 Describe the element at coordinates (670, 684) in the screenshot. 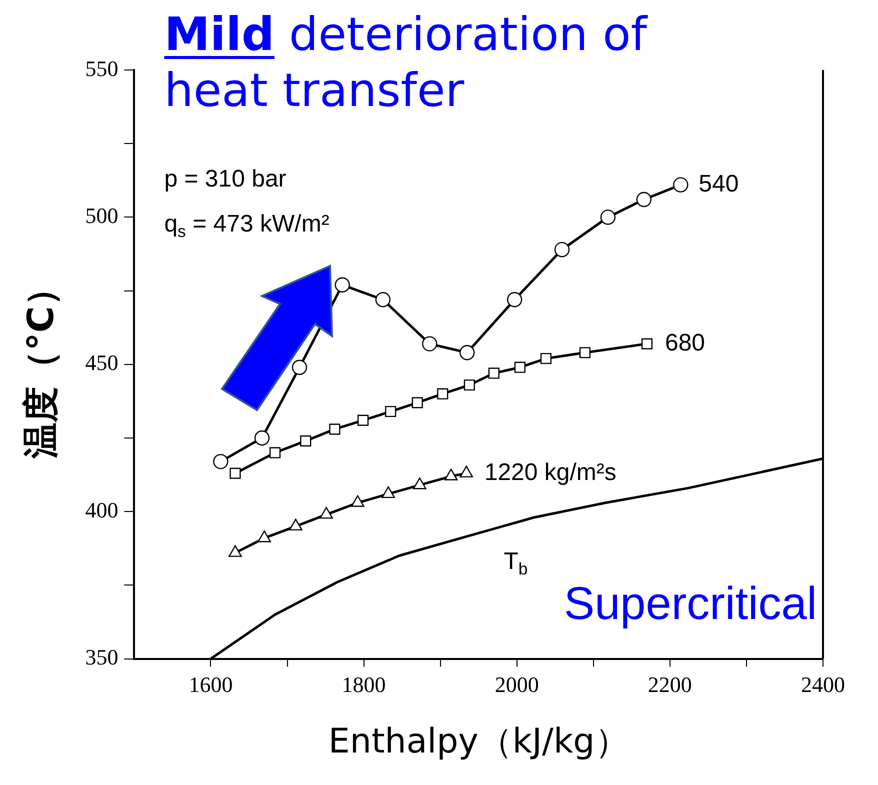

I see `x-tick-label: 2200` at that location.